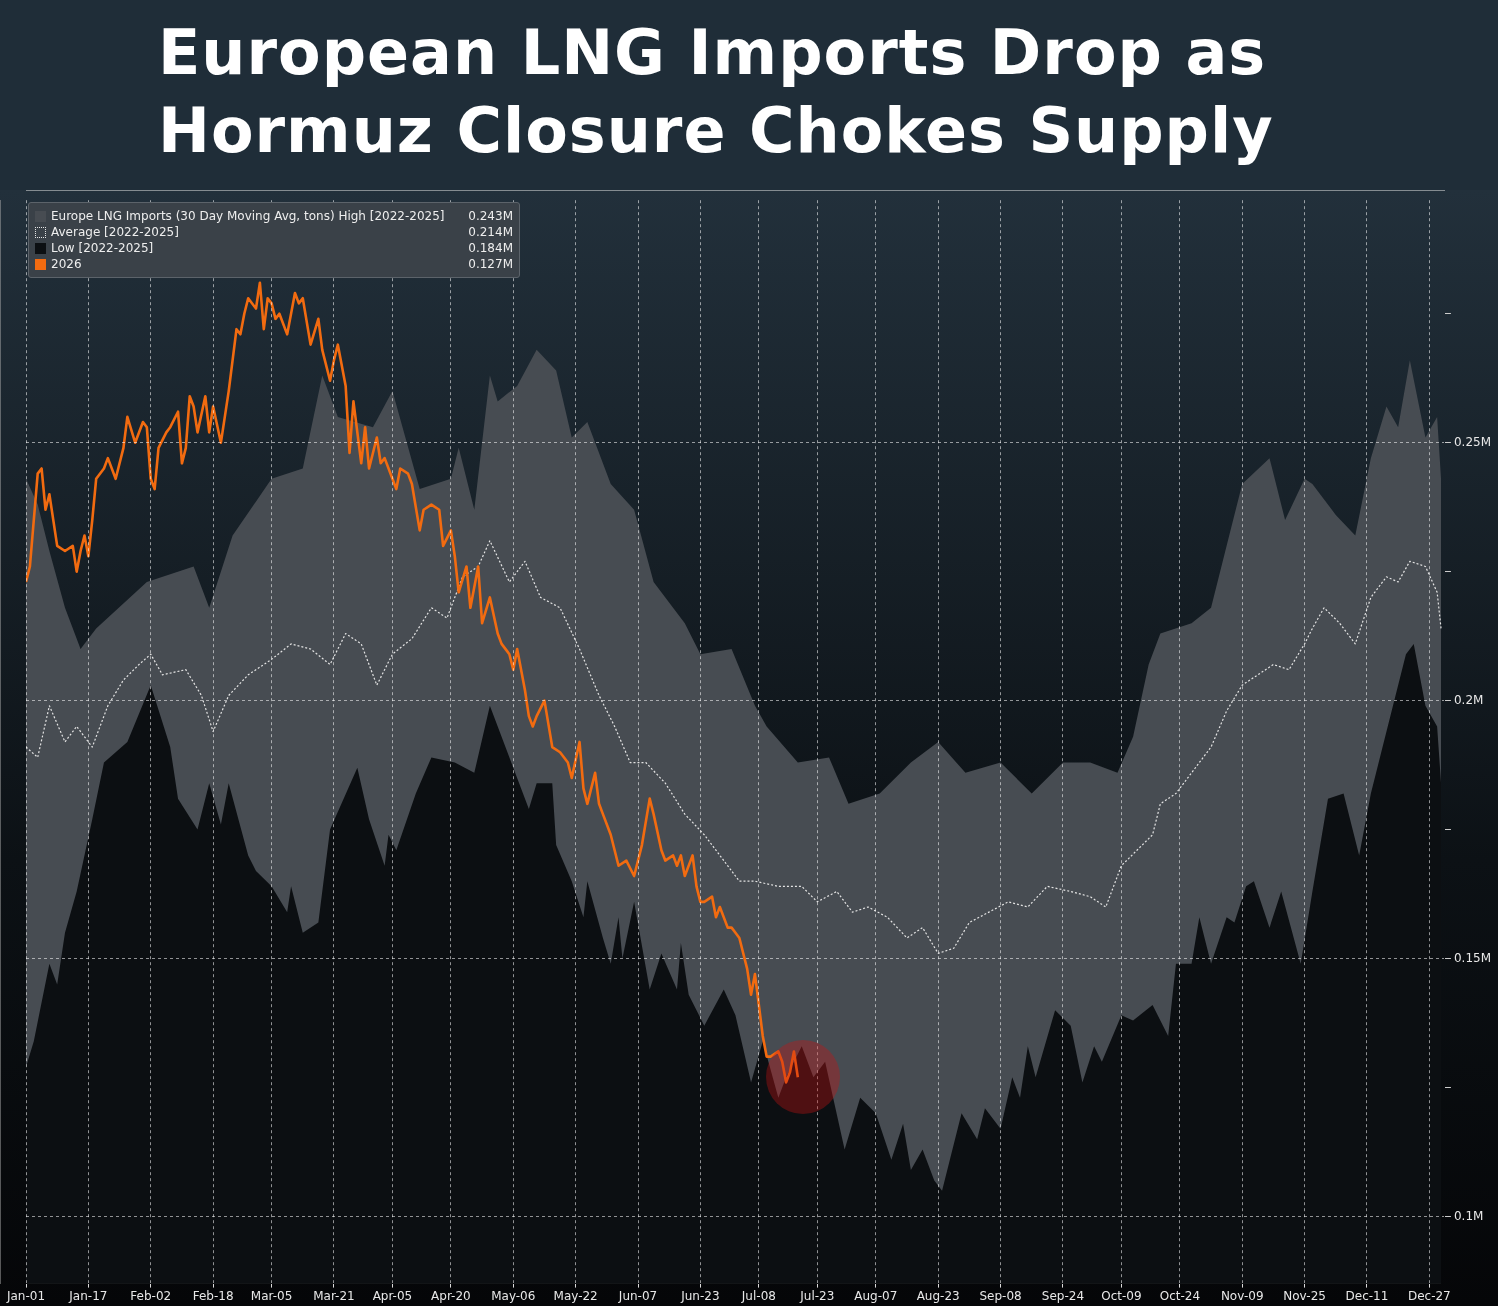  What do you see at coordinates (938, 1295) in the screenshot?
I see `x-tick-label: Aug-23` at bounding box center [938, 1295].